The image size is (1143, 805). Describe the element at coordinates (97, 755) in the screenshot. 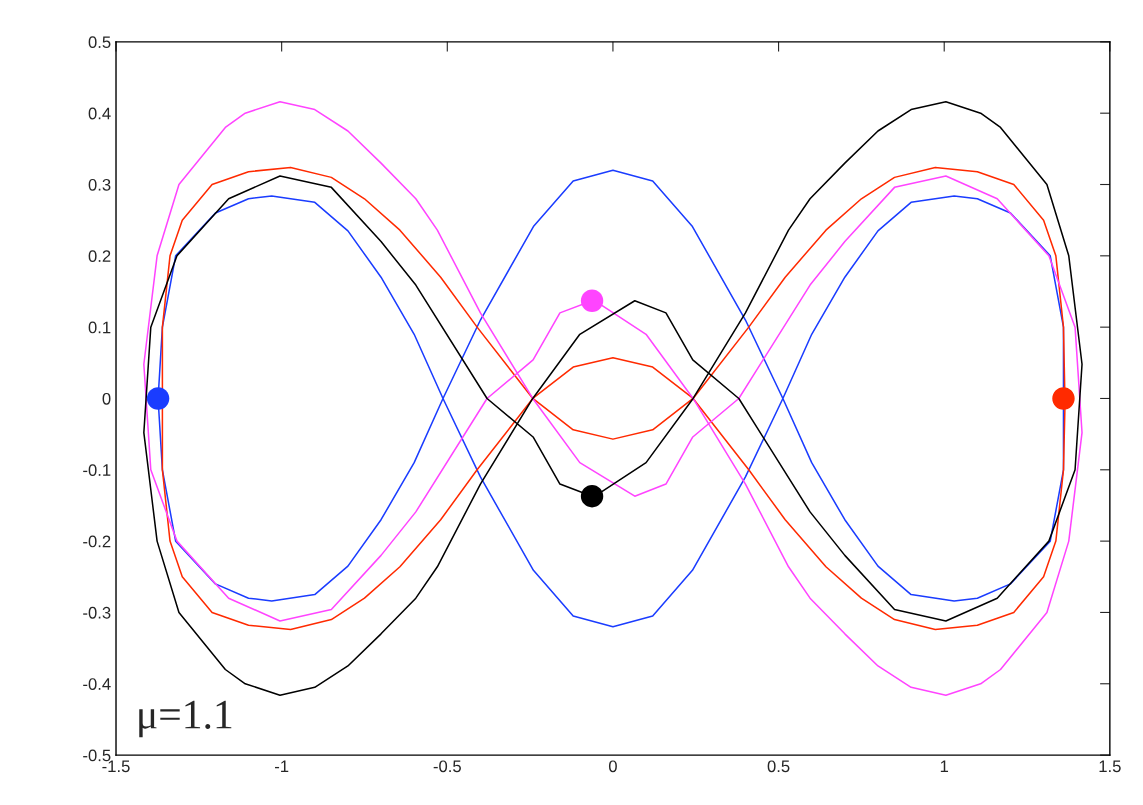

I see `y-tick-label: -0.5` at that location.